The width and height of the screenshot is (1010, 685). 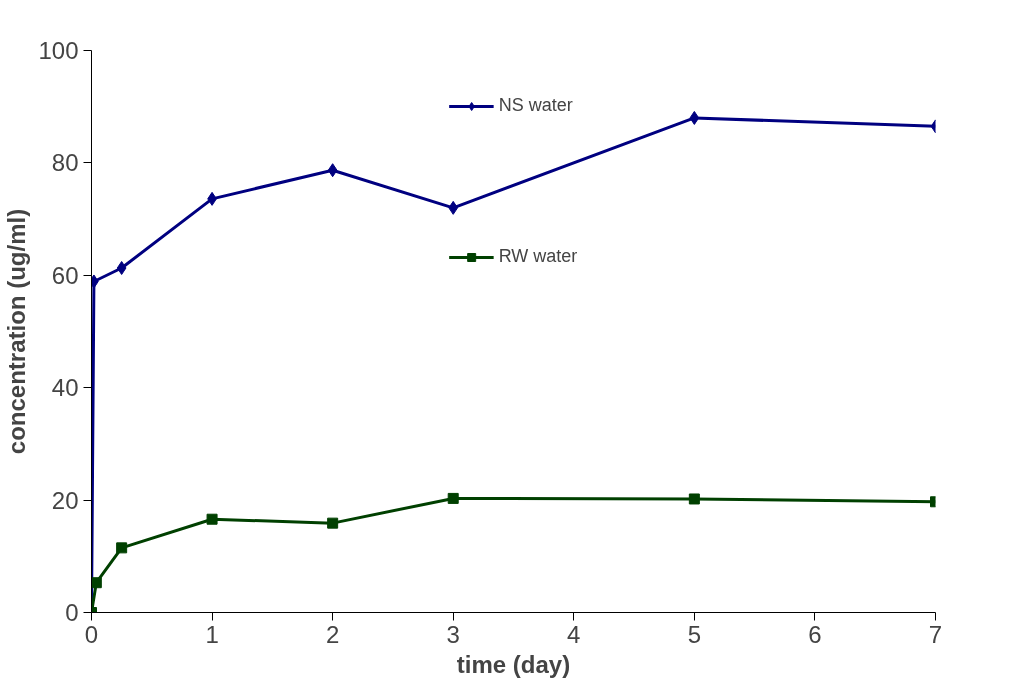 I want to click on y-tick-label: 0, so click(x=72, y=612).